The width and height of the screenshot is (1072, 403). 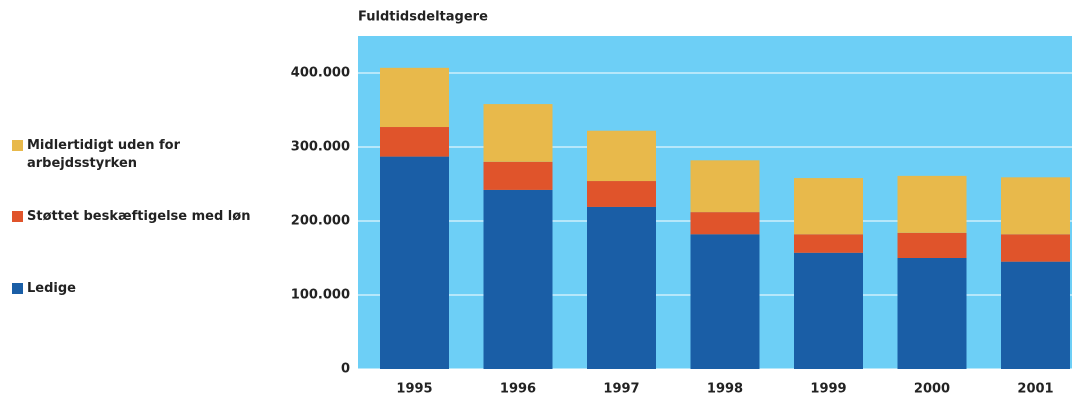 What do you see at coordinates (828, 389) in the screenshot?
I see `x-tick-label: 1999` at bounding box center [828, 389].